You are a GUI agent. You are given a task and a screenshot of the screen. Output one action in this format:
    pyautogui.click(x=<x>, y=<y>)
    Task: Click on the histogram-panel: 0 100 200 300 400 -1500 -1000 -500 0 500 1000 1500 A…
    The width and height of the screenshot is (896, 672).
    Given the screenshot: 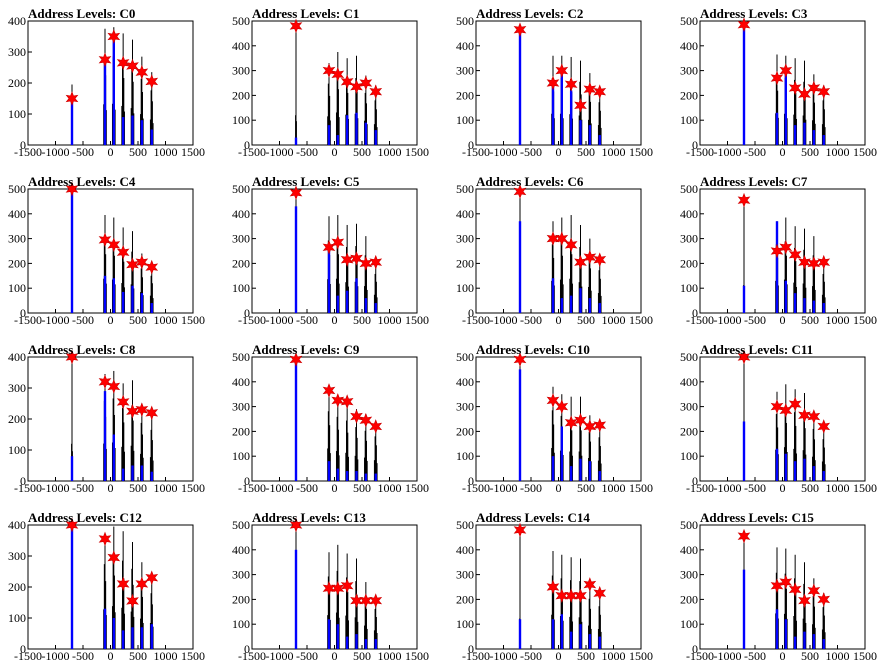 What is the action you would take?
    pyautogui.click(x=112, y=84)
    